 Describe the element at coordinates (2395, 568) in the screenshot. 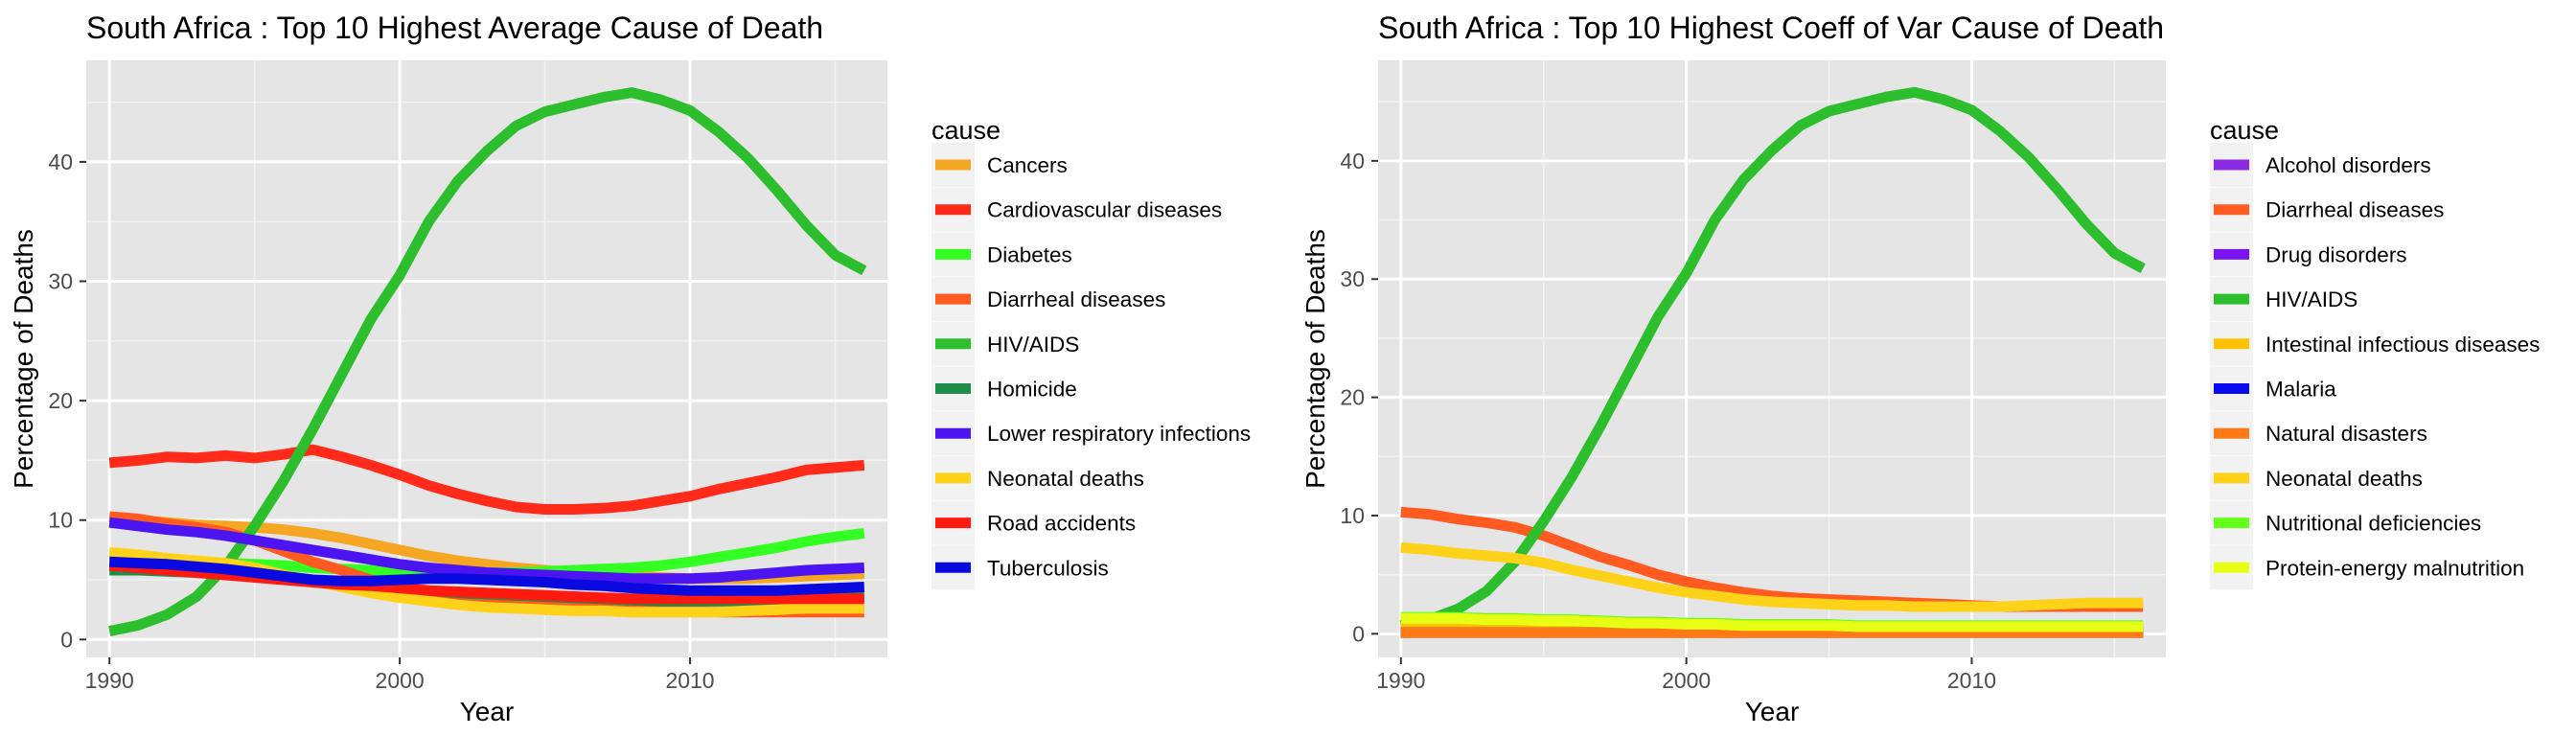

I see `legend-label: Protein-energy malnutrition` at that location.